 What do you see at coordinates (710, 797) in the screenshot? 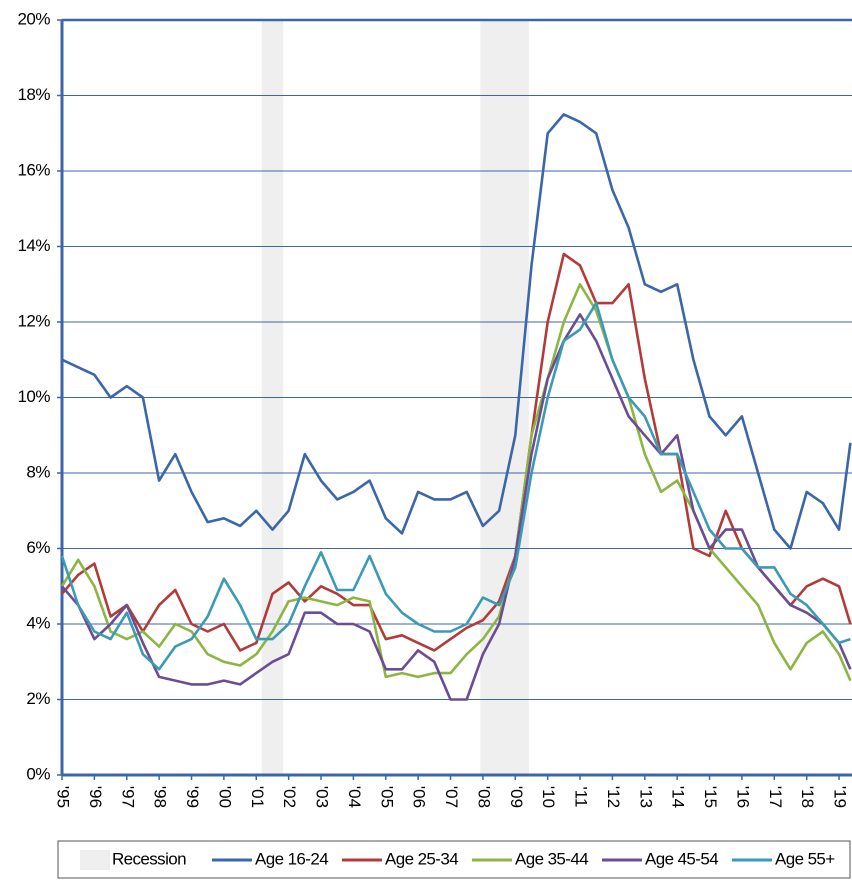
I see `x-tick-label: '15` at bounding box center [710, 797].